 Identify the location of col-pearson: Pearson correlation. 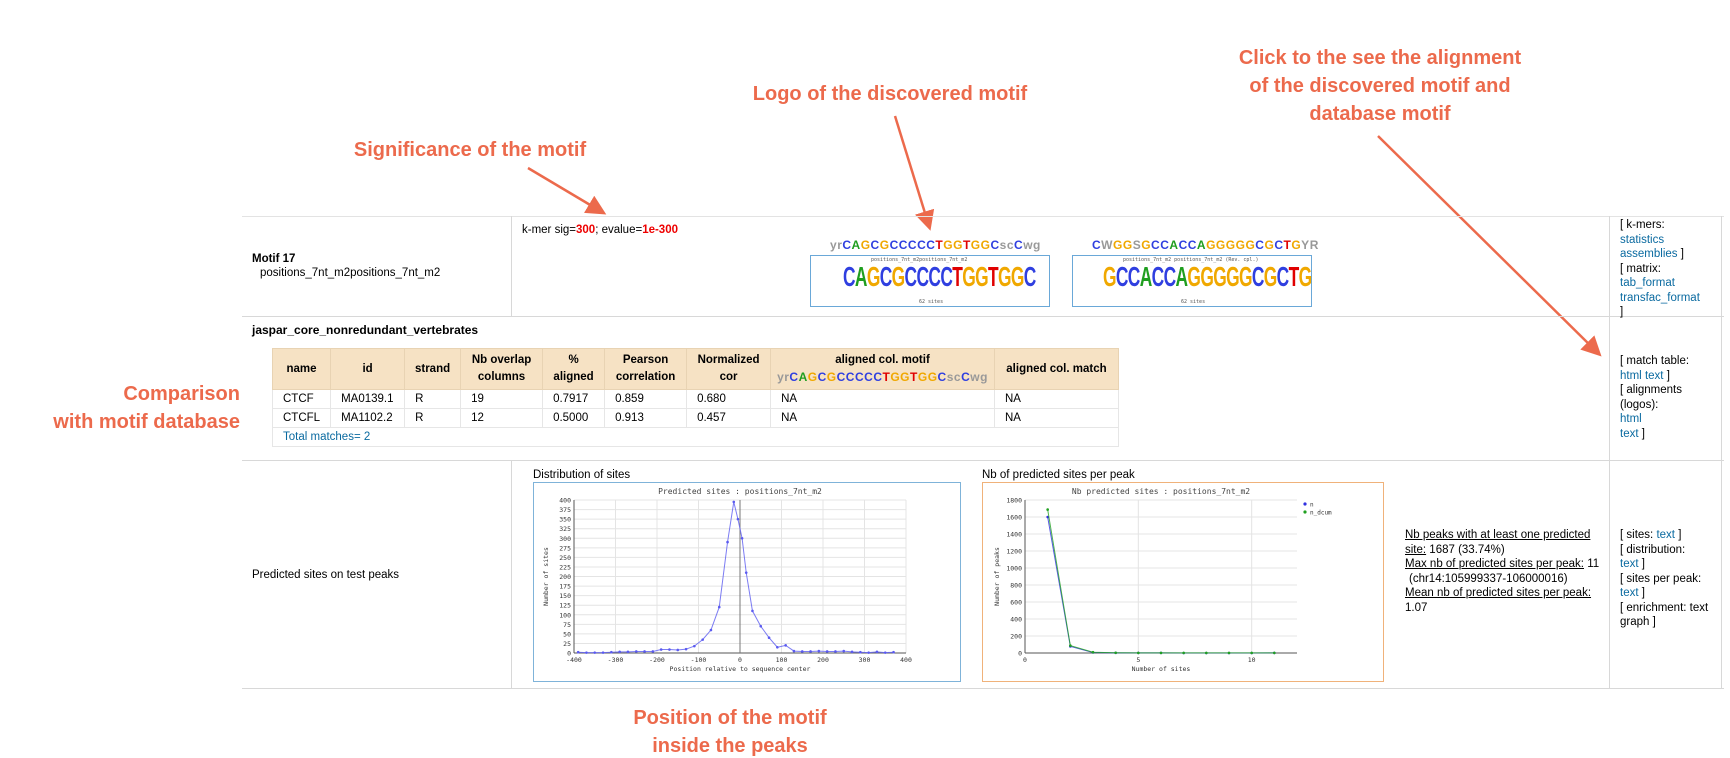
(646, 369).